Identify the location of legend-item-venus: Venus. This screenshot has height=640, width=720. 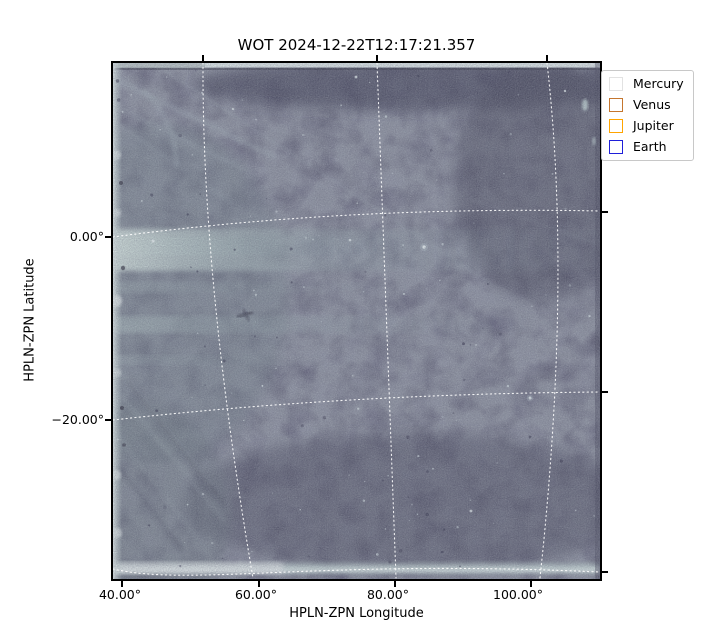
(646, 105).